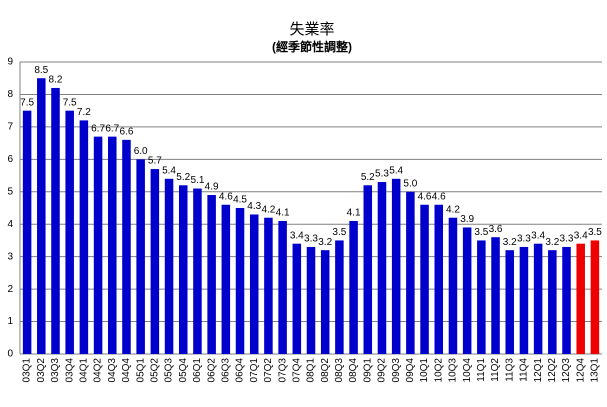 The image size is (607, 407). I want to click on x-tick-label: 13Q1, so click(595, 370).